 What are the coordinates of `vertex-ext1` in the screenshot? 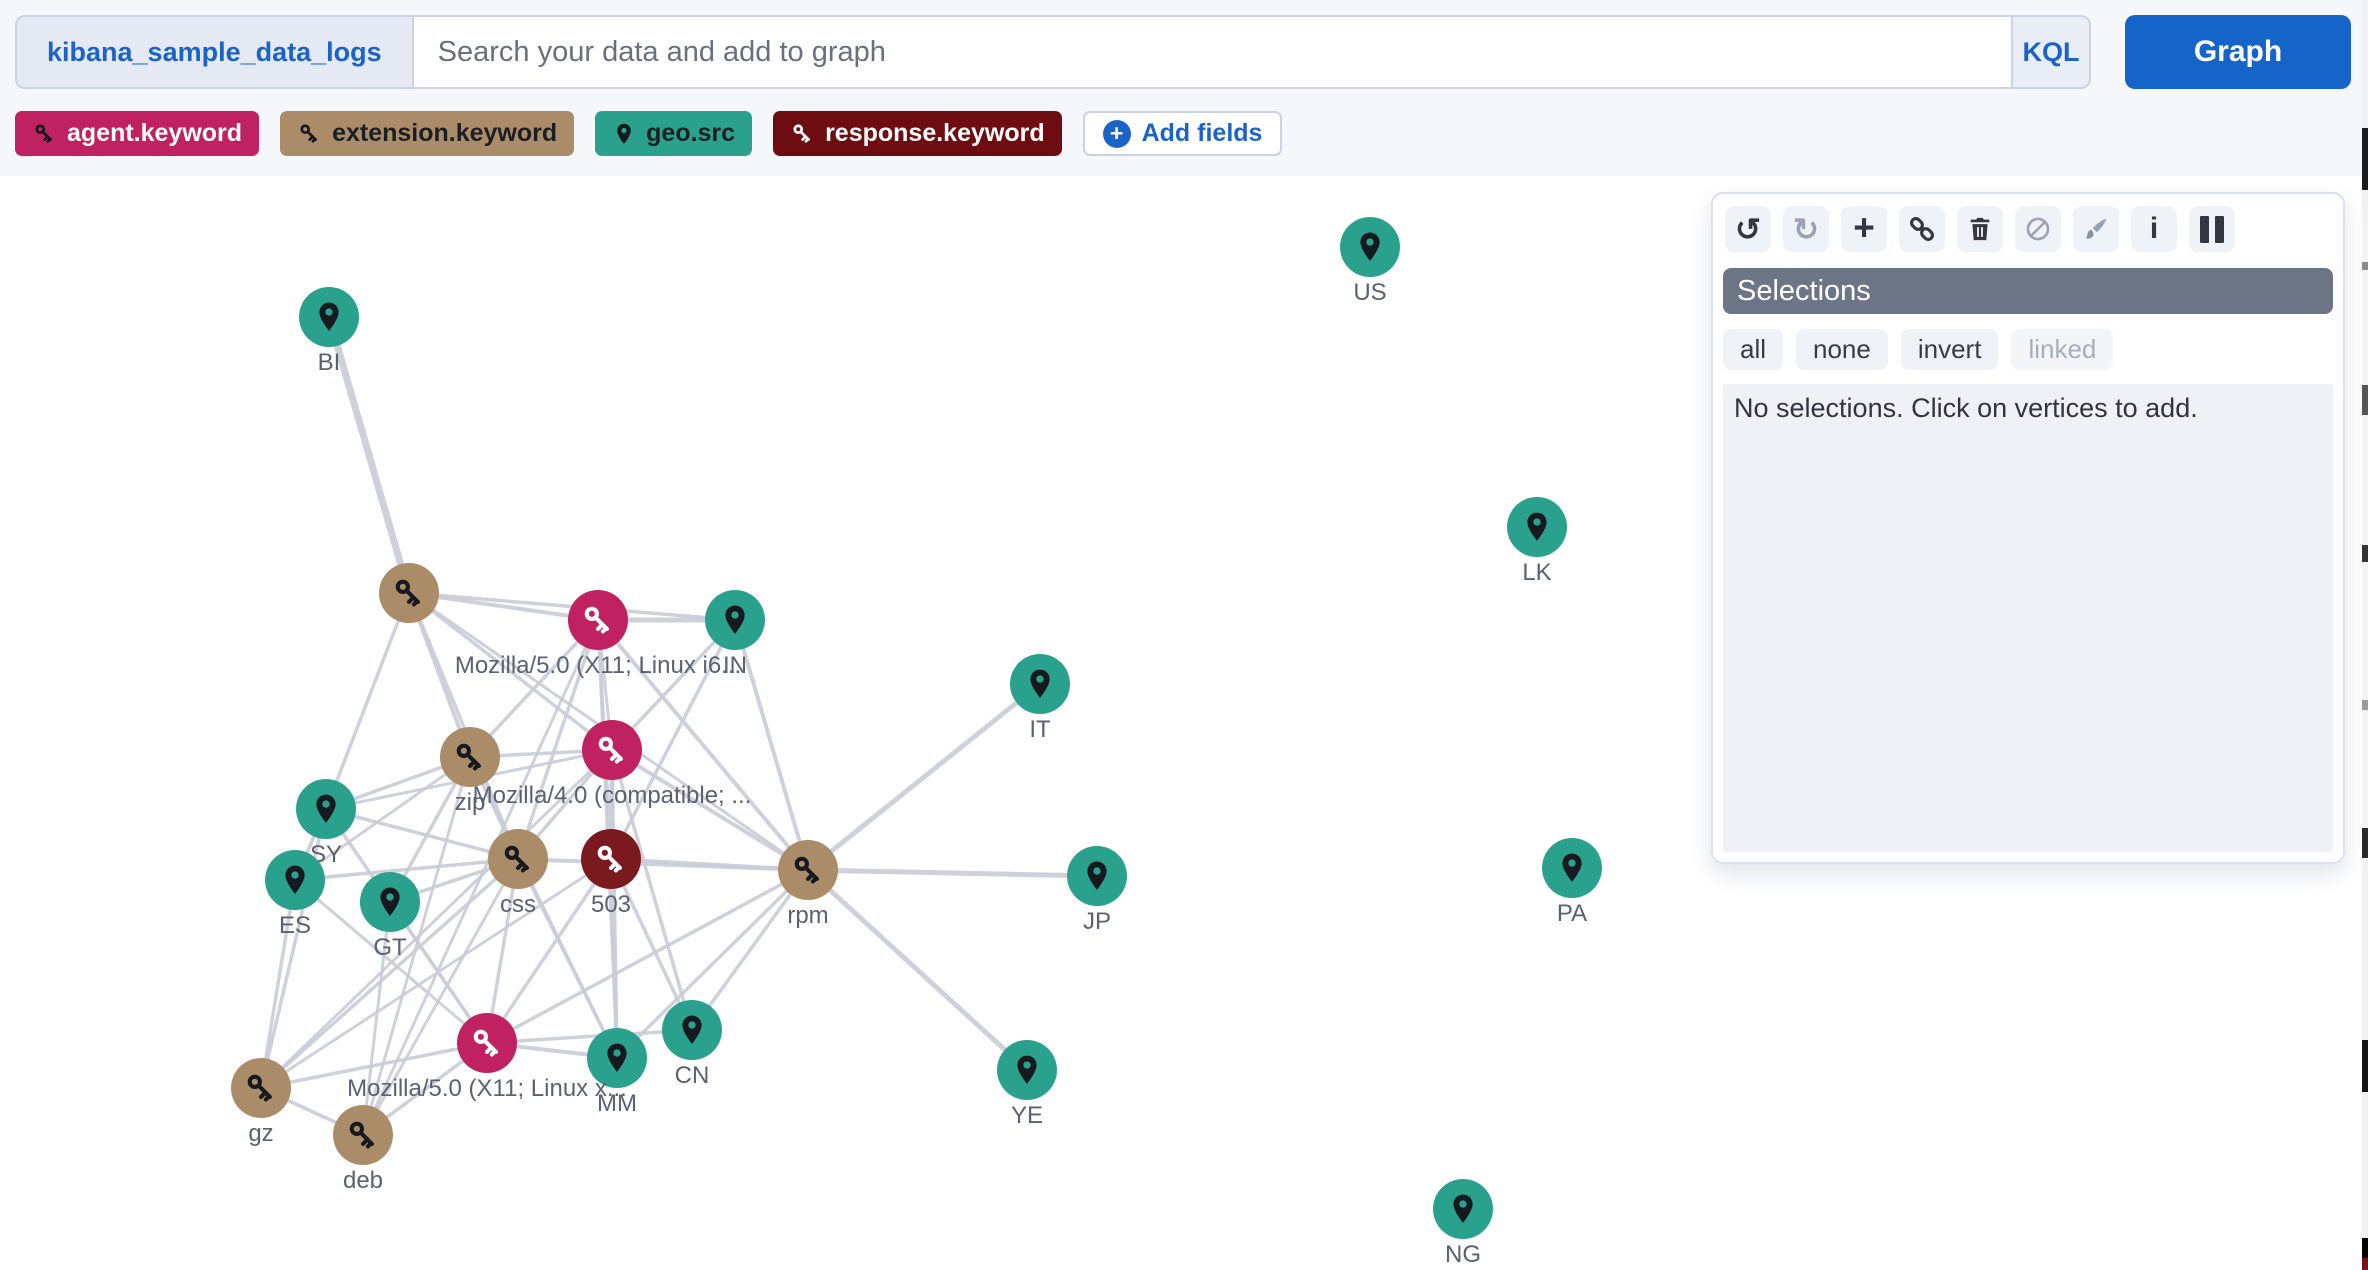 It's located at (409, 593).